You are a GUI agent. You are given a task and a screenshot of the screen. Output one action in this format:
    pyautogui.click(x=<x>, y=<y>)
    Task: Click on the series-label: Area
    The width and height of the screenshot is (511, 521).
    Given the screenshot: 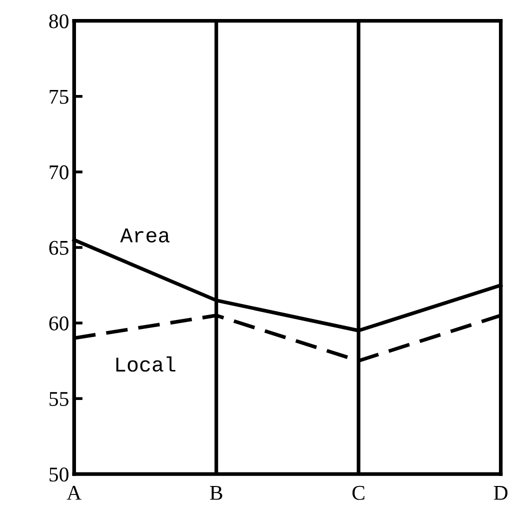 What is the action you would take?
    pyautogui.click(x=145, y=235)
    